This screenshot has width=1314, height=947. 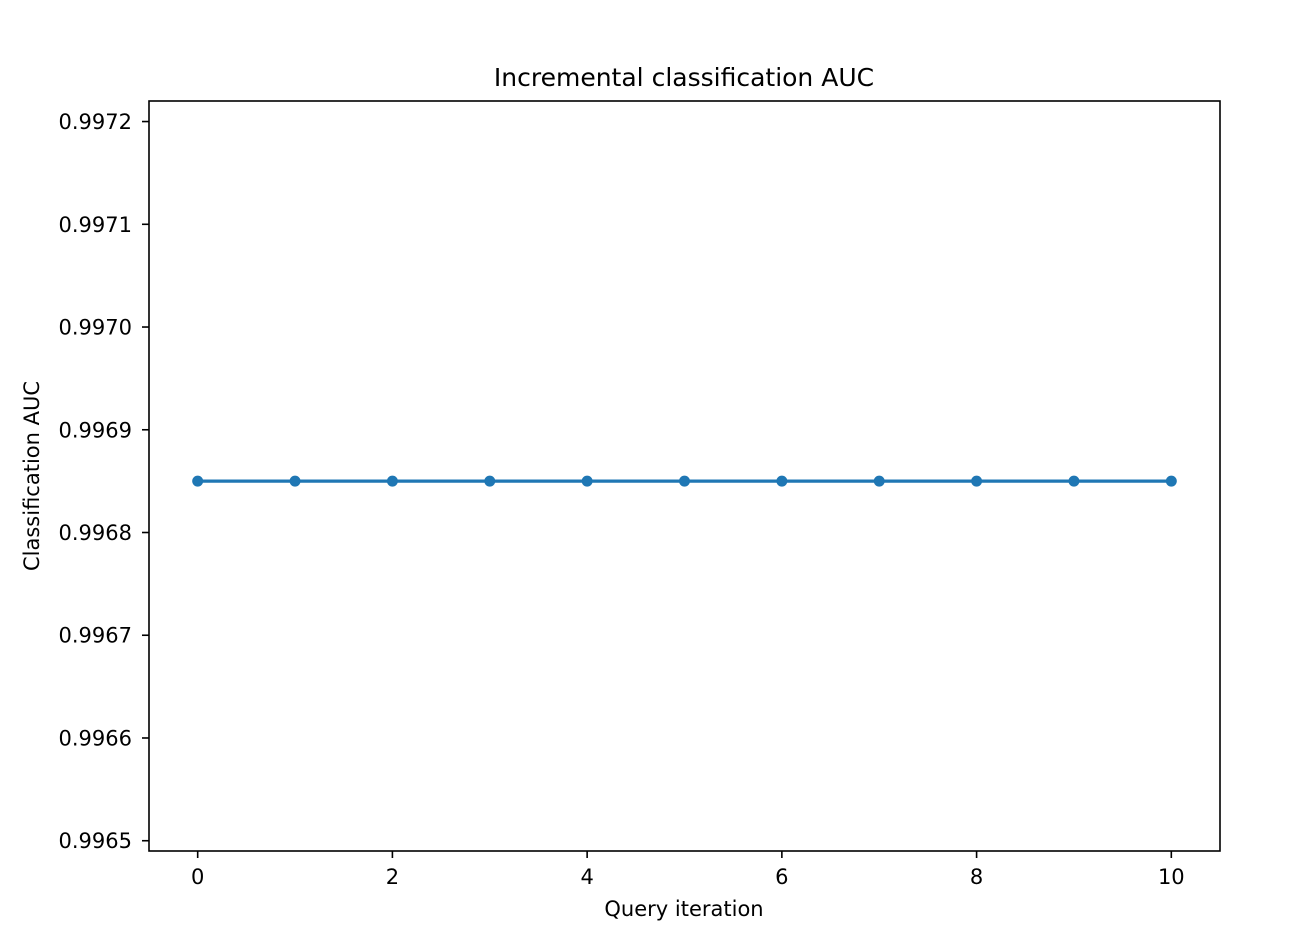 I want to click on x-tick-label: 10, so click(x=1171, y=877).